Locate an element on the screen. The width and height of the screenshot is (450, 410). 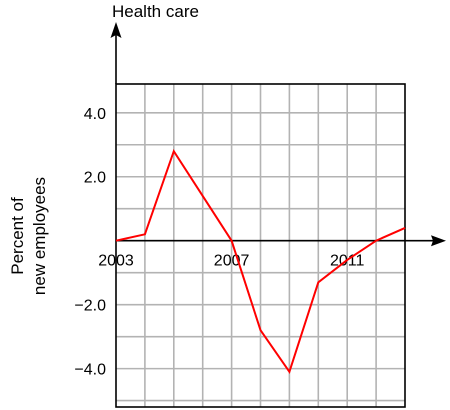
y-axis-arrow is located at coordinates (116, 30).